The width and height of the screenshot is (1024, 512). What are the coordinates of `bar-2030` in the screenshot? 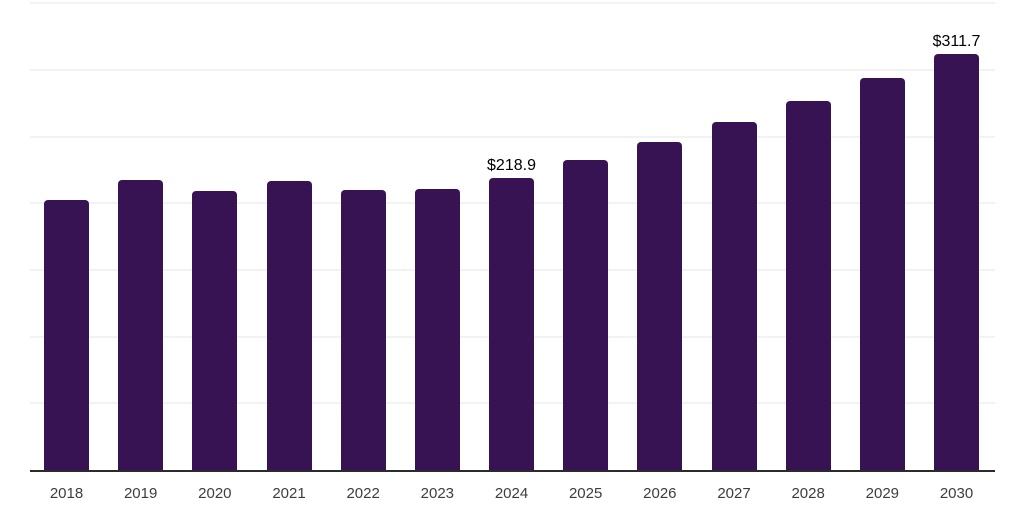 It's located at (956, 262).